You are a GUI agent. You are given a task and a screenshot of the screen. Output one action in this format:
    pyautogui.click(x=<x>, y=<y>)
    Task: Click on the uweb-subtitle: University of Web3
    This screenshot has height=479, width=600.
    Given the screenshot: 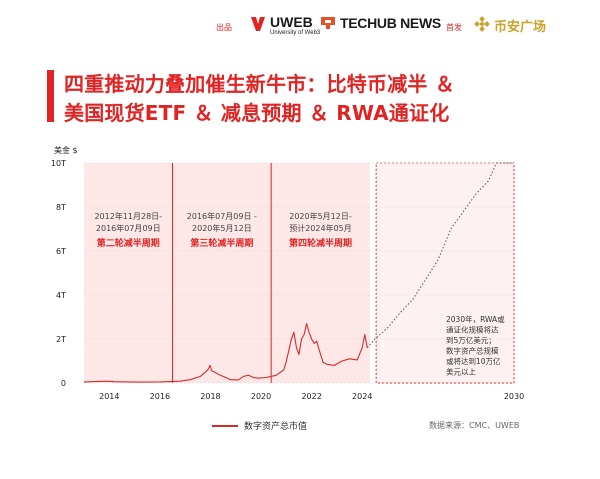 What is the action you would take?
    pyautogui.click(x=295, y=33)
    